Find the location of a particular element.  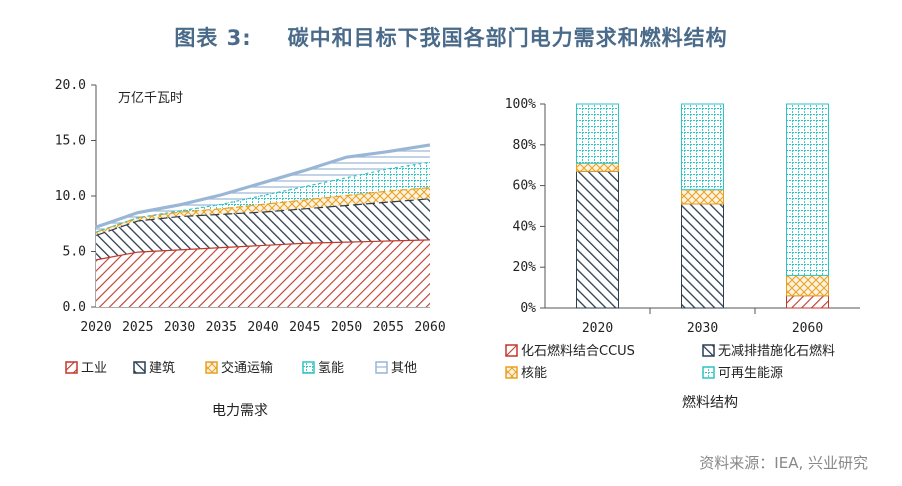

legend-label-0: 化石燃料结合CCUS is located at coordinates (578, 351).